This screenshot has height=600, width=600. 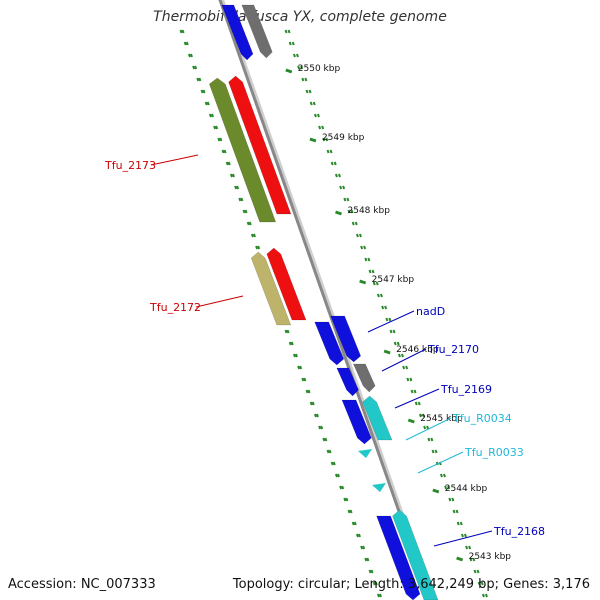 I want to click on rna-arrow, so click(x=365, y=453).